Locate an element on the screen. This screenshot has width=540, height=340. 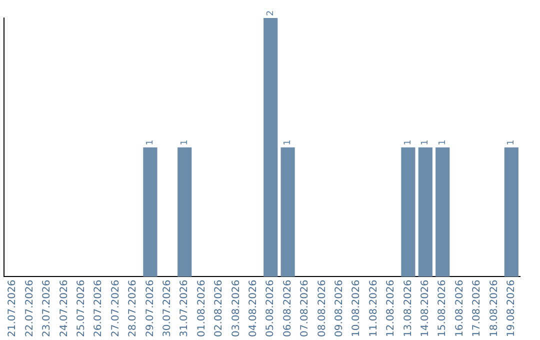
x-tick-label: 10.08.2026 is located at coordinates (356, 309).